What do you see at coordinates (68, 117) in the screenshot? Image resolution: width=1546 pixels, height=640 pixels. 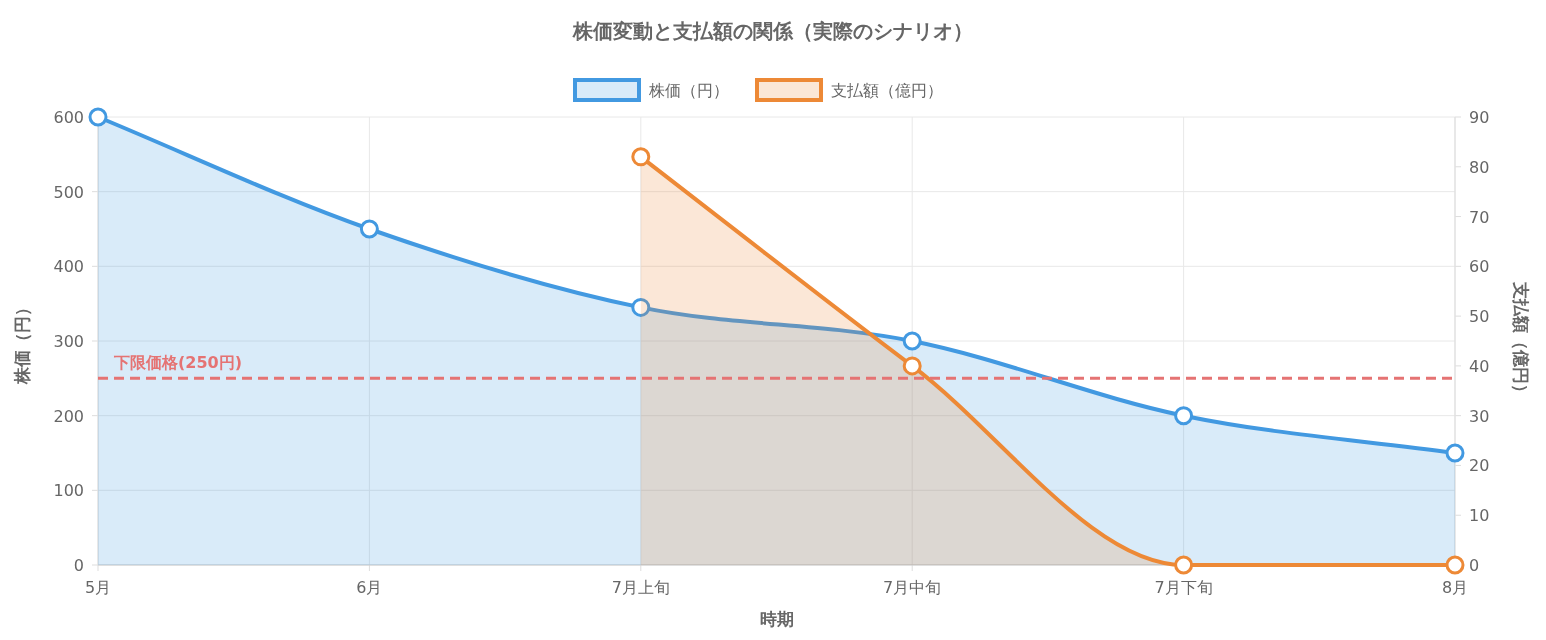 I see `y-tick-label: 600` at bounding box center [68, 117].